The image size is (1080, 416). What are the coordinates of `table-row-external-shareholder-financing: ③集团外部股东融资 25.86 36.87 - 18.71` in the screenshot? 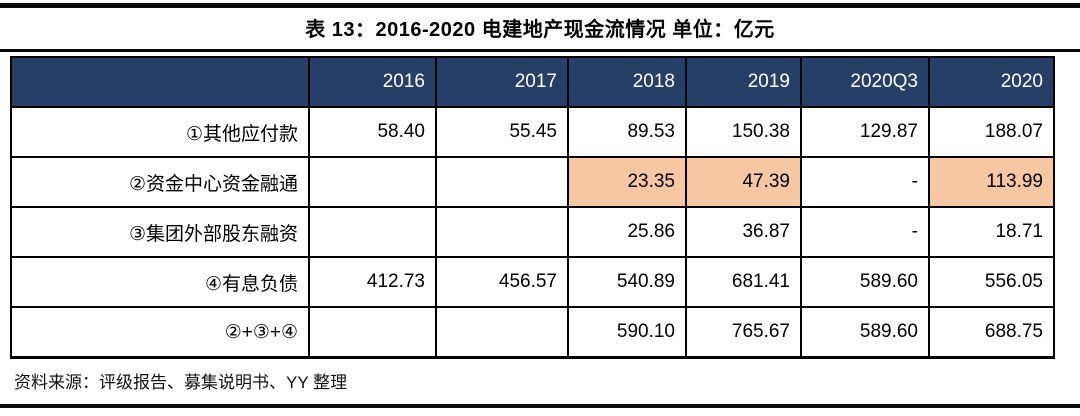 It's located at (532, 232).